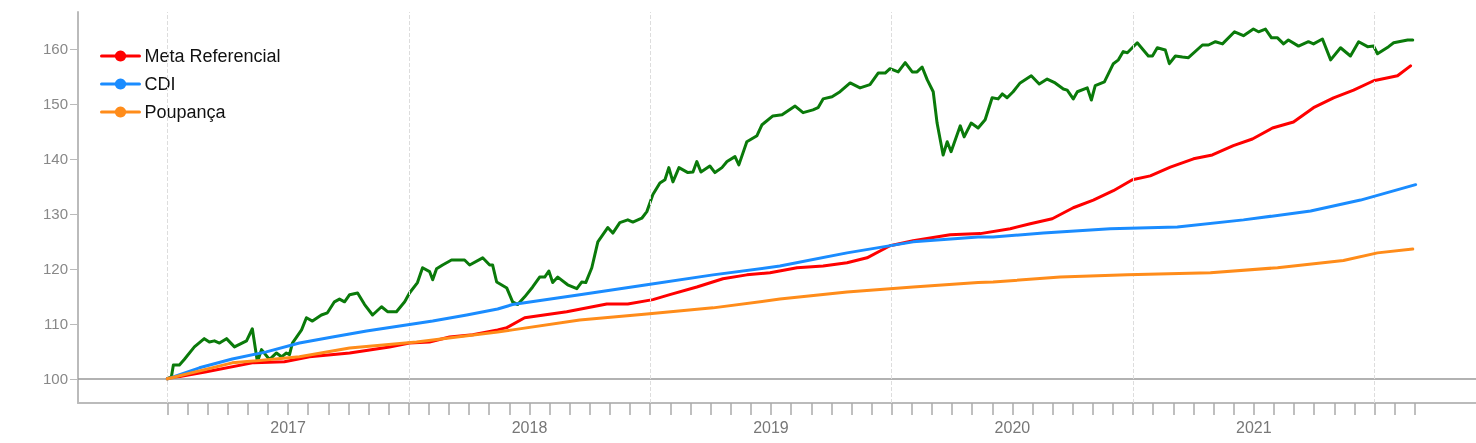  What do you see at coordinates (771, 427) in the screenshot?
I see `x-tick-label: 2019` at bounding box center [771, 427].